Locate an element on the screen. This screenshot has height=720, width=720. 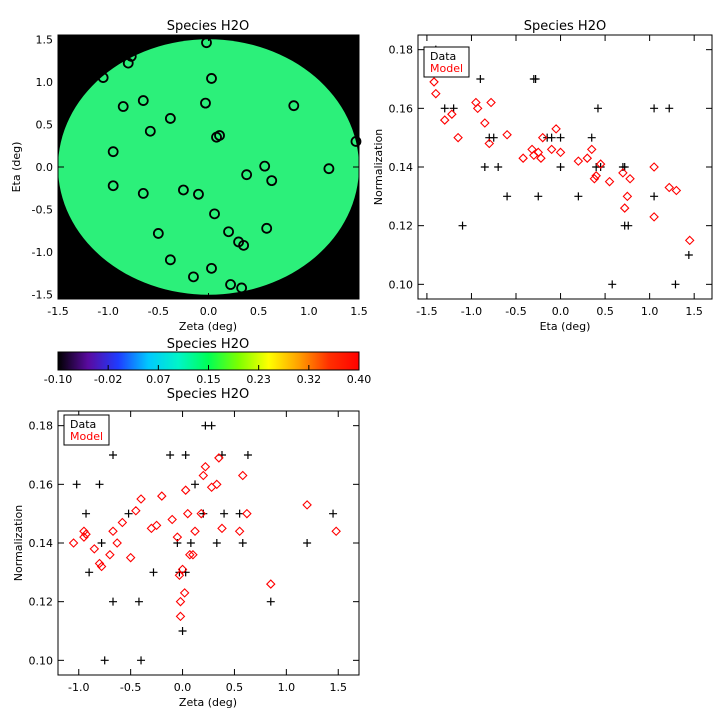
map-xtick-label: -1.5 is located at coordinates (57, 311).